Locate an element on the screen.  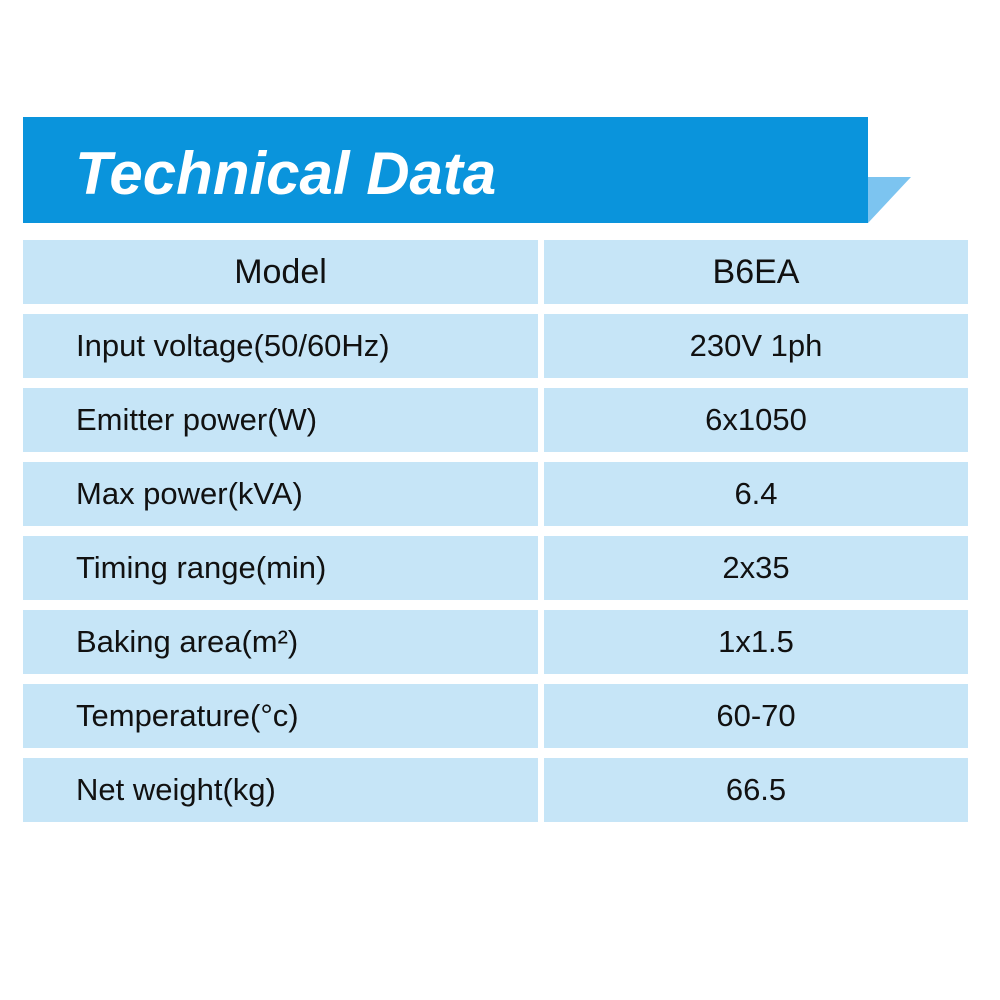
value-cell: 6x1050 is located at coordinates (756, 420).